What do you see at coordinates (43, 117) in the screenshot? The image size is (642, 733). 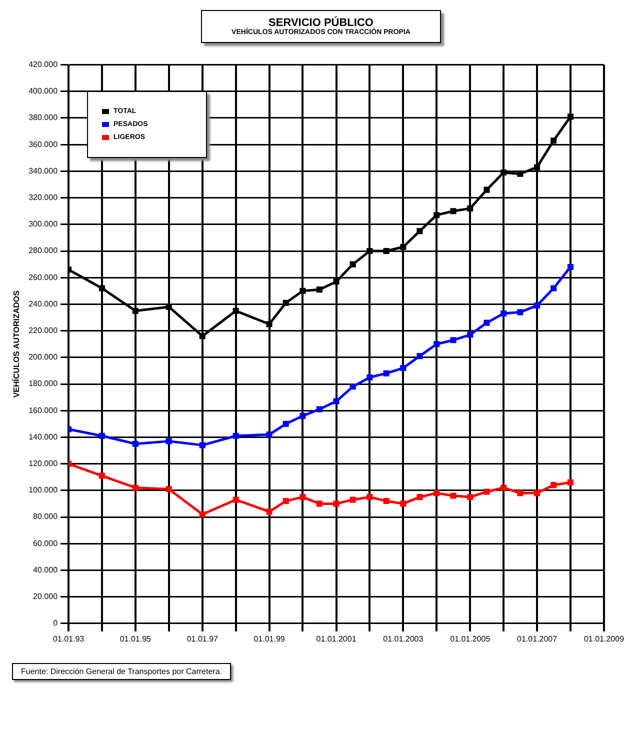 I see `y-tick-label: 380.000` at bounding box center [43, 117].